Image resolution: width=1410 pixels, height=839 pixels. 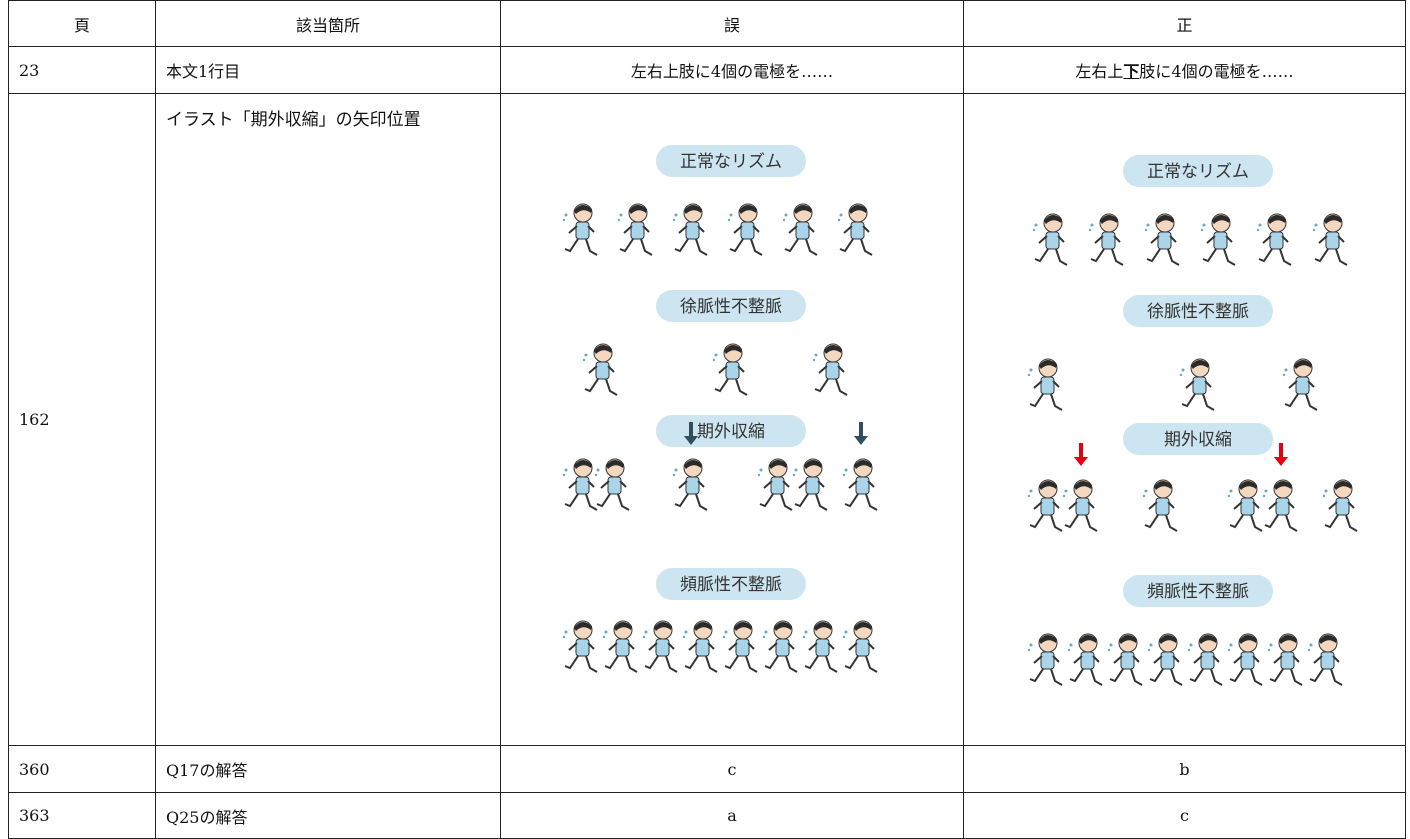 What do you see at coordinates (328, 70) in the screenshot?
I see `location-cell: 本文1行目` at bounding box center [328, 70].